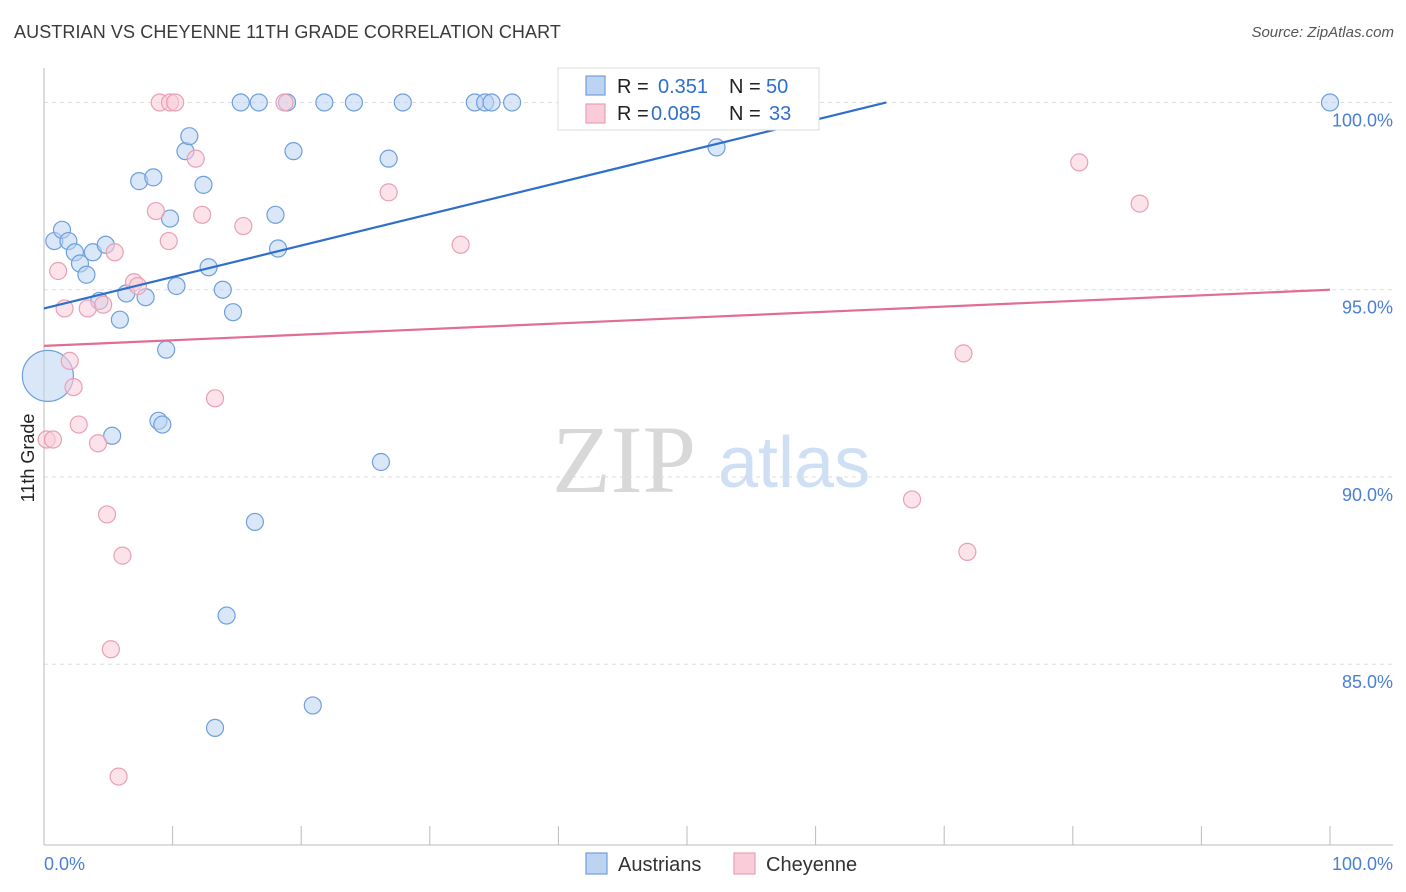 The height and width of the screenshot is (892, 1406). Describe the element at coordinates (794, 463) in the screenshot. I see `watermark-atlas: atlas` at that location.